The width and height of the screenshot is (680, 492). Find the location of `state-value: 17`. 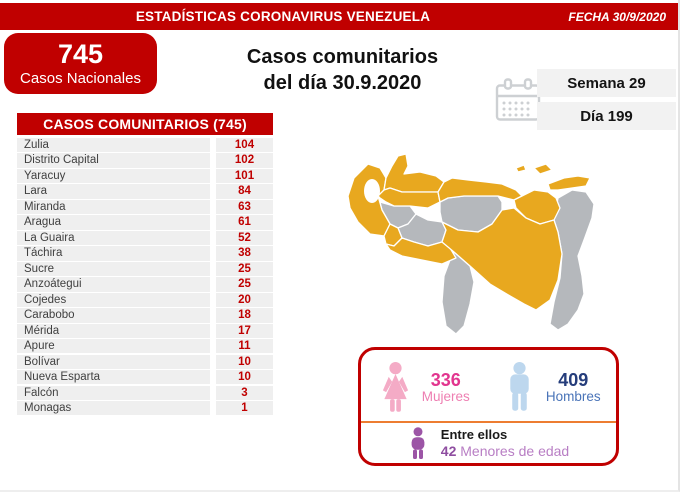

state-value: 17 is located at coordinates (244, 330).